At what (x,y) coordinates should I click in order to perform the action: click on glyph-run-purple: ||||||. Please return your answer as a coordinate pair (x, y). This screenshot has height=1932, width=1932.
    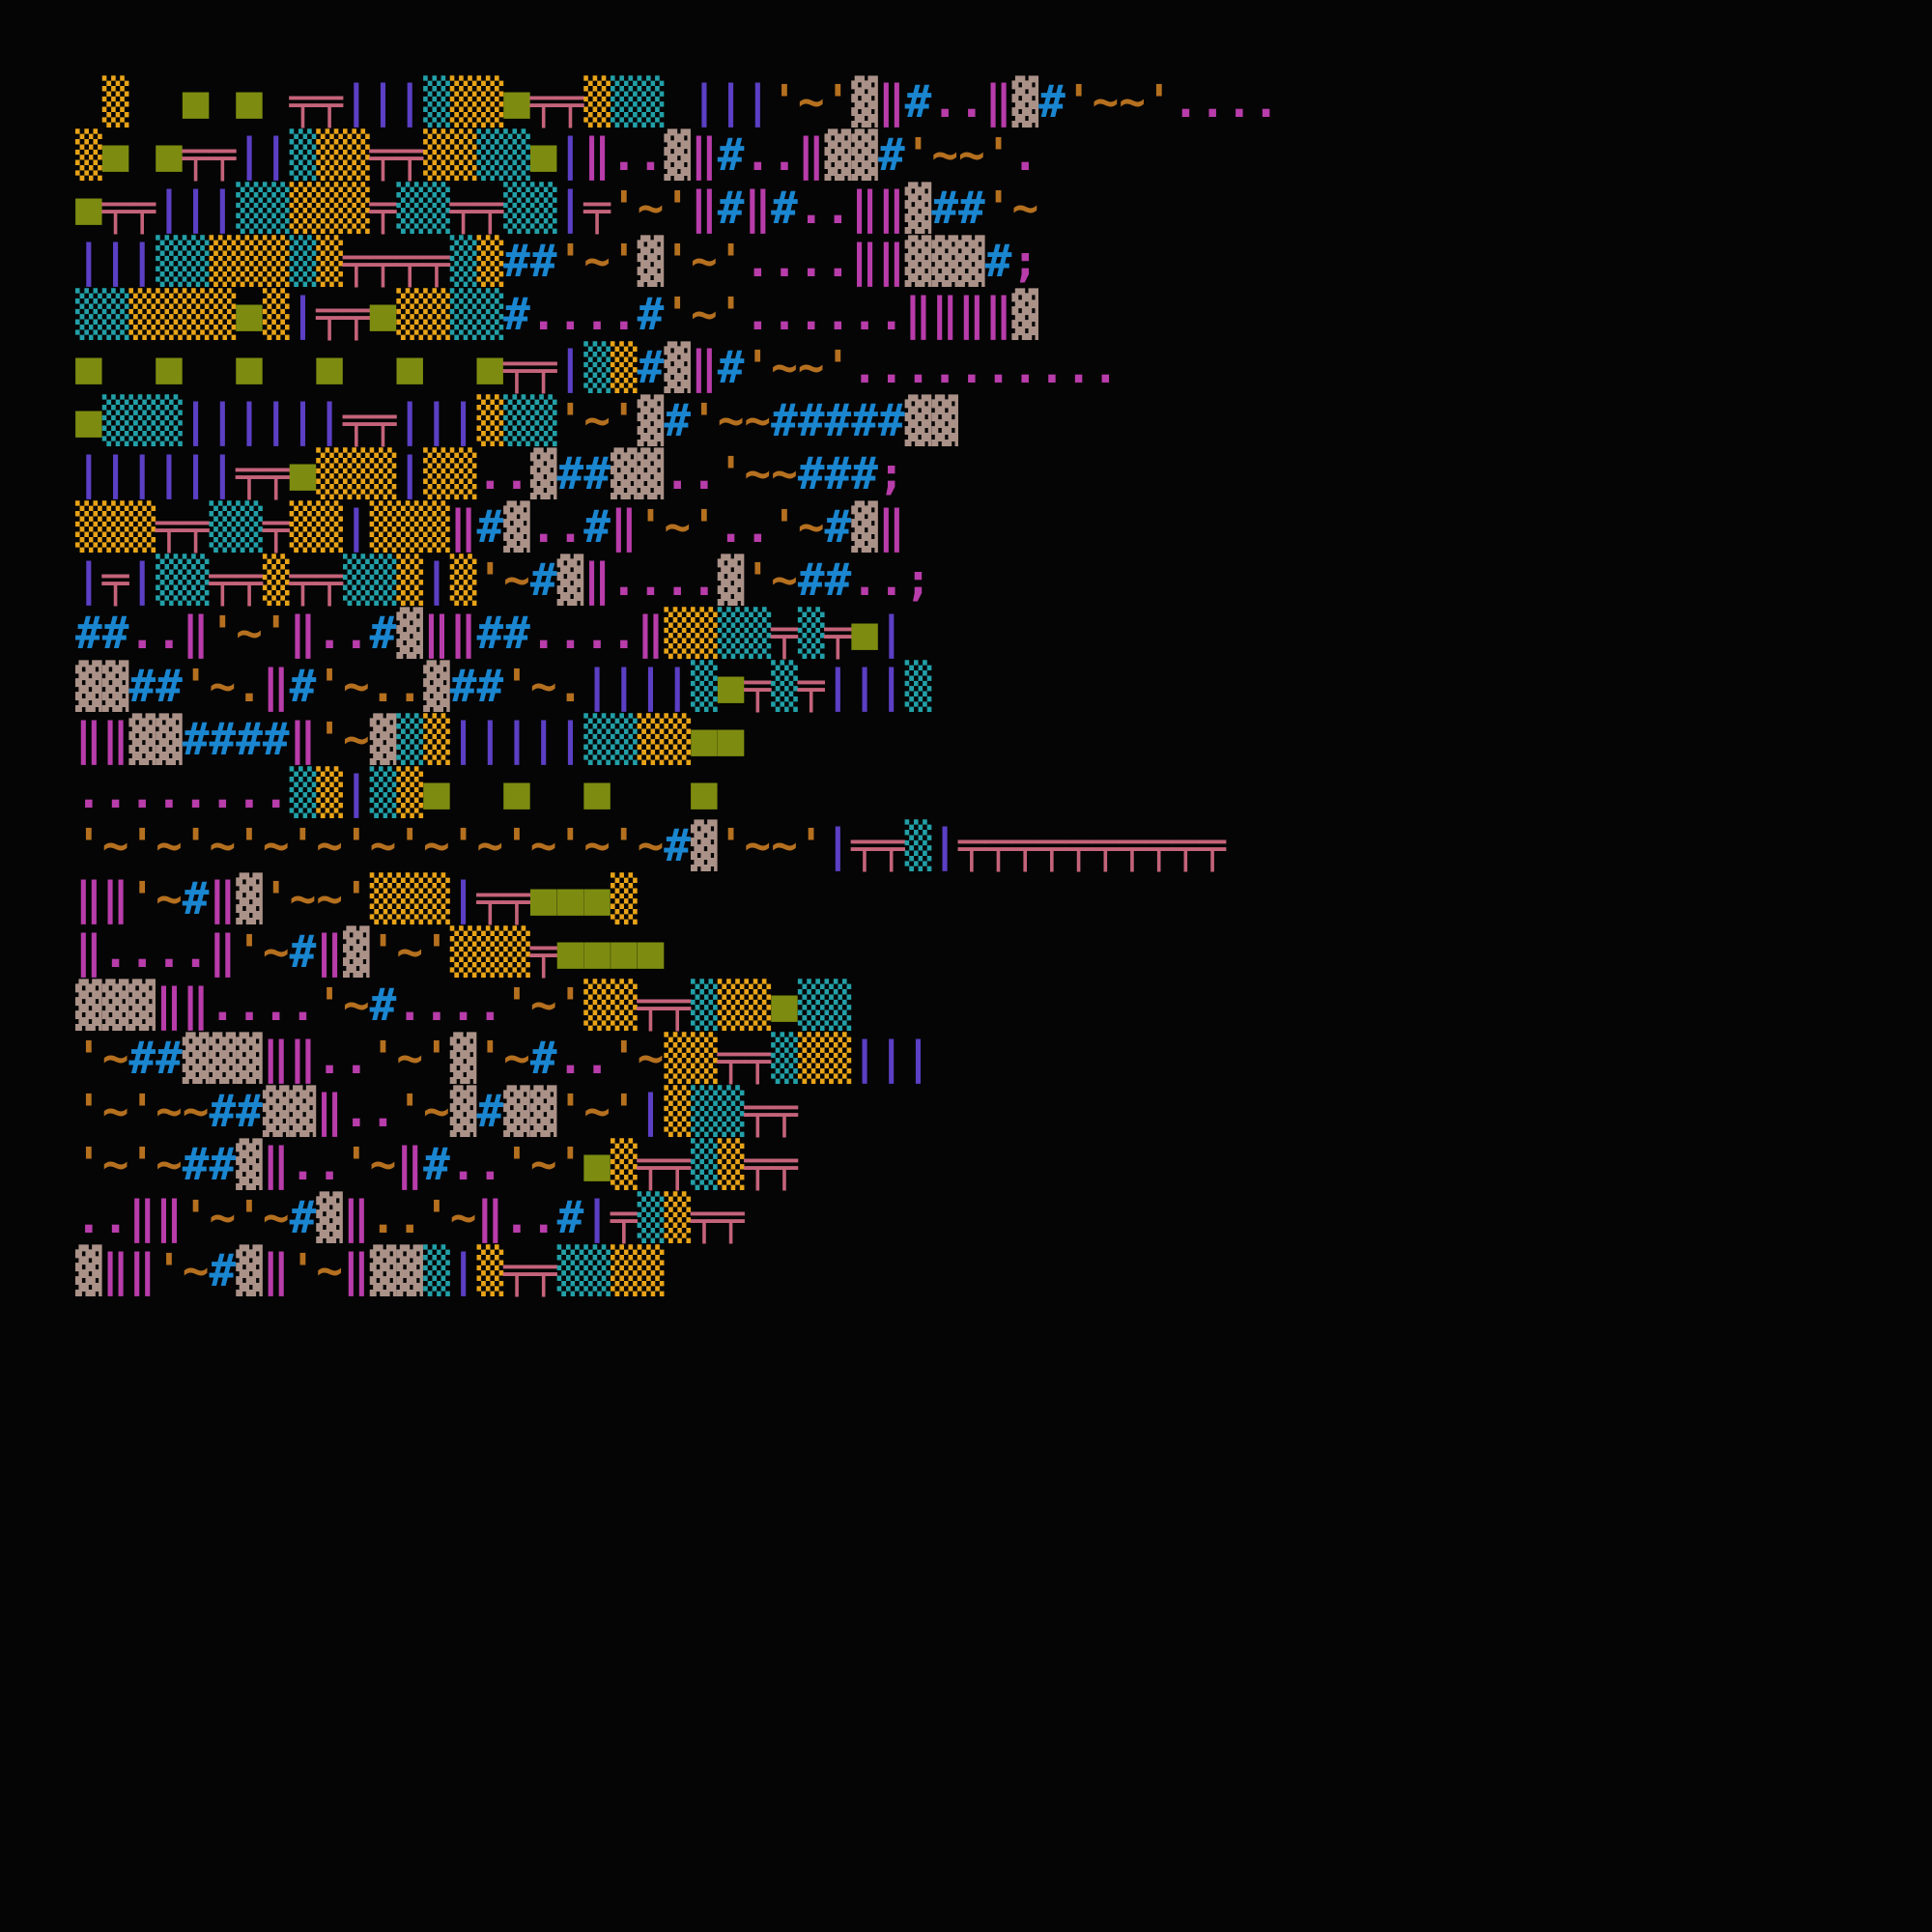
    Looking at the image, I should click on (262, 420).